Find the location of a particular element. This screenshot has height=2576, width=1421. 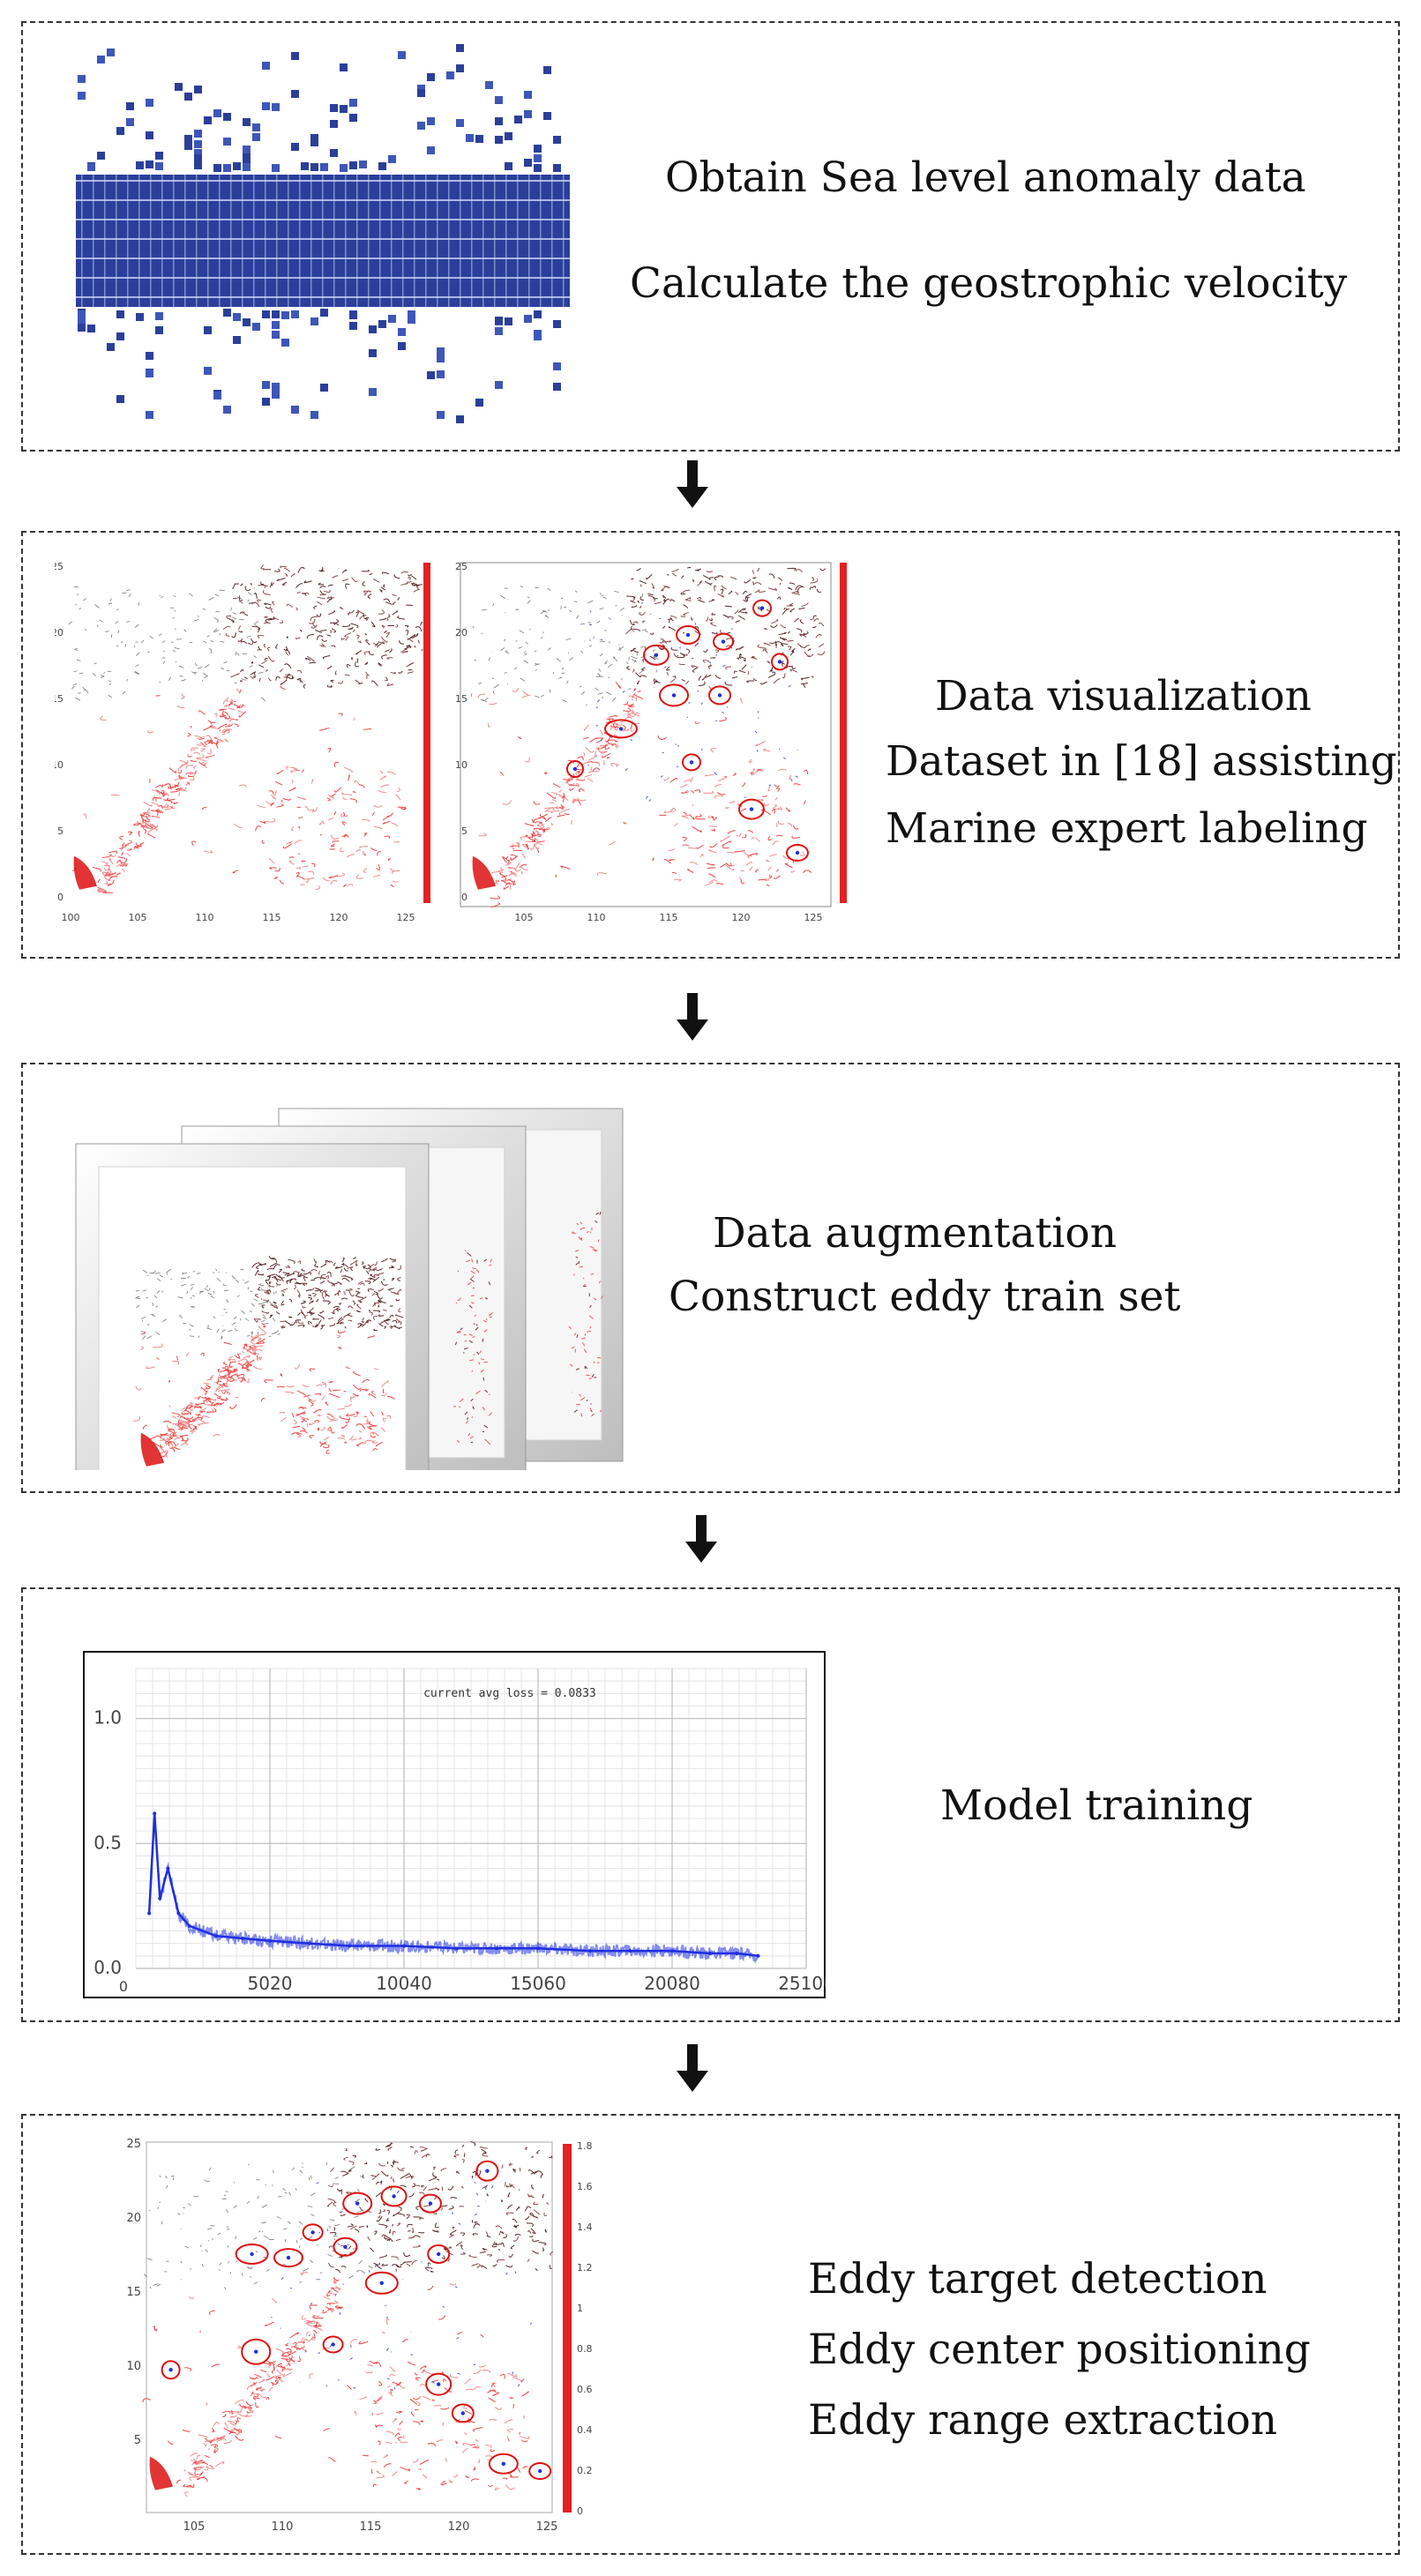

x-tick-label: 15060 is located at coordinates (538, 1983).